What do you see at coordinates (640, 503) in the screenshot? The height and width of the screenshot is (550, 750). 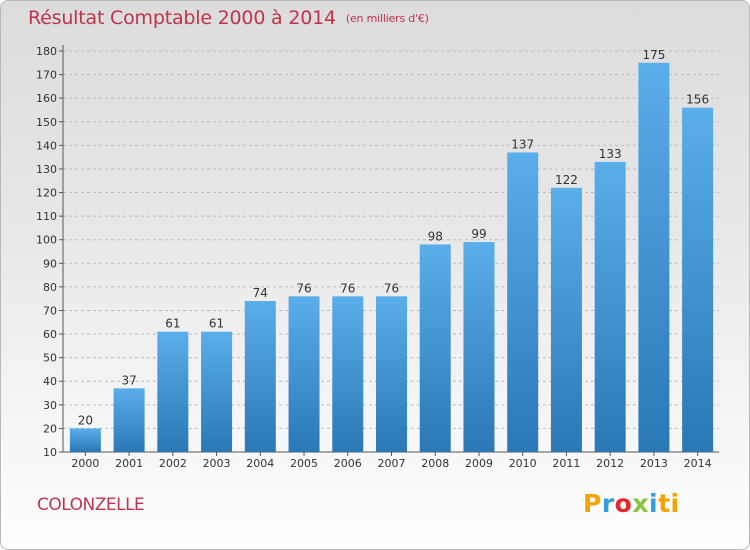 I see `logo-letter: x` at bounding box center [640, 503].